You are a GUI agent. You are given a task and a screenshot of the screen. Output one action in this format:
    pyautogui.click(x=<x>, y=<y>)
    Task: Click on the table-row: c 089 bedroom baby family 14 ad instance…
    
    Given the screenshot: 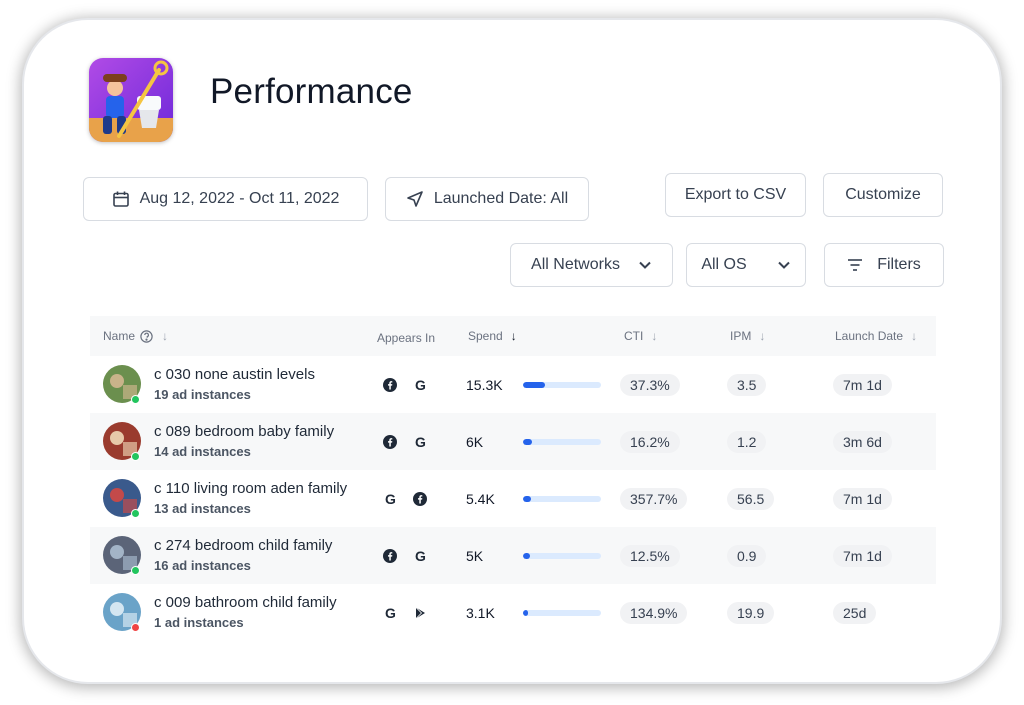 What is the action you would take?
    pyautogui.click(x=513, y=441)
    